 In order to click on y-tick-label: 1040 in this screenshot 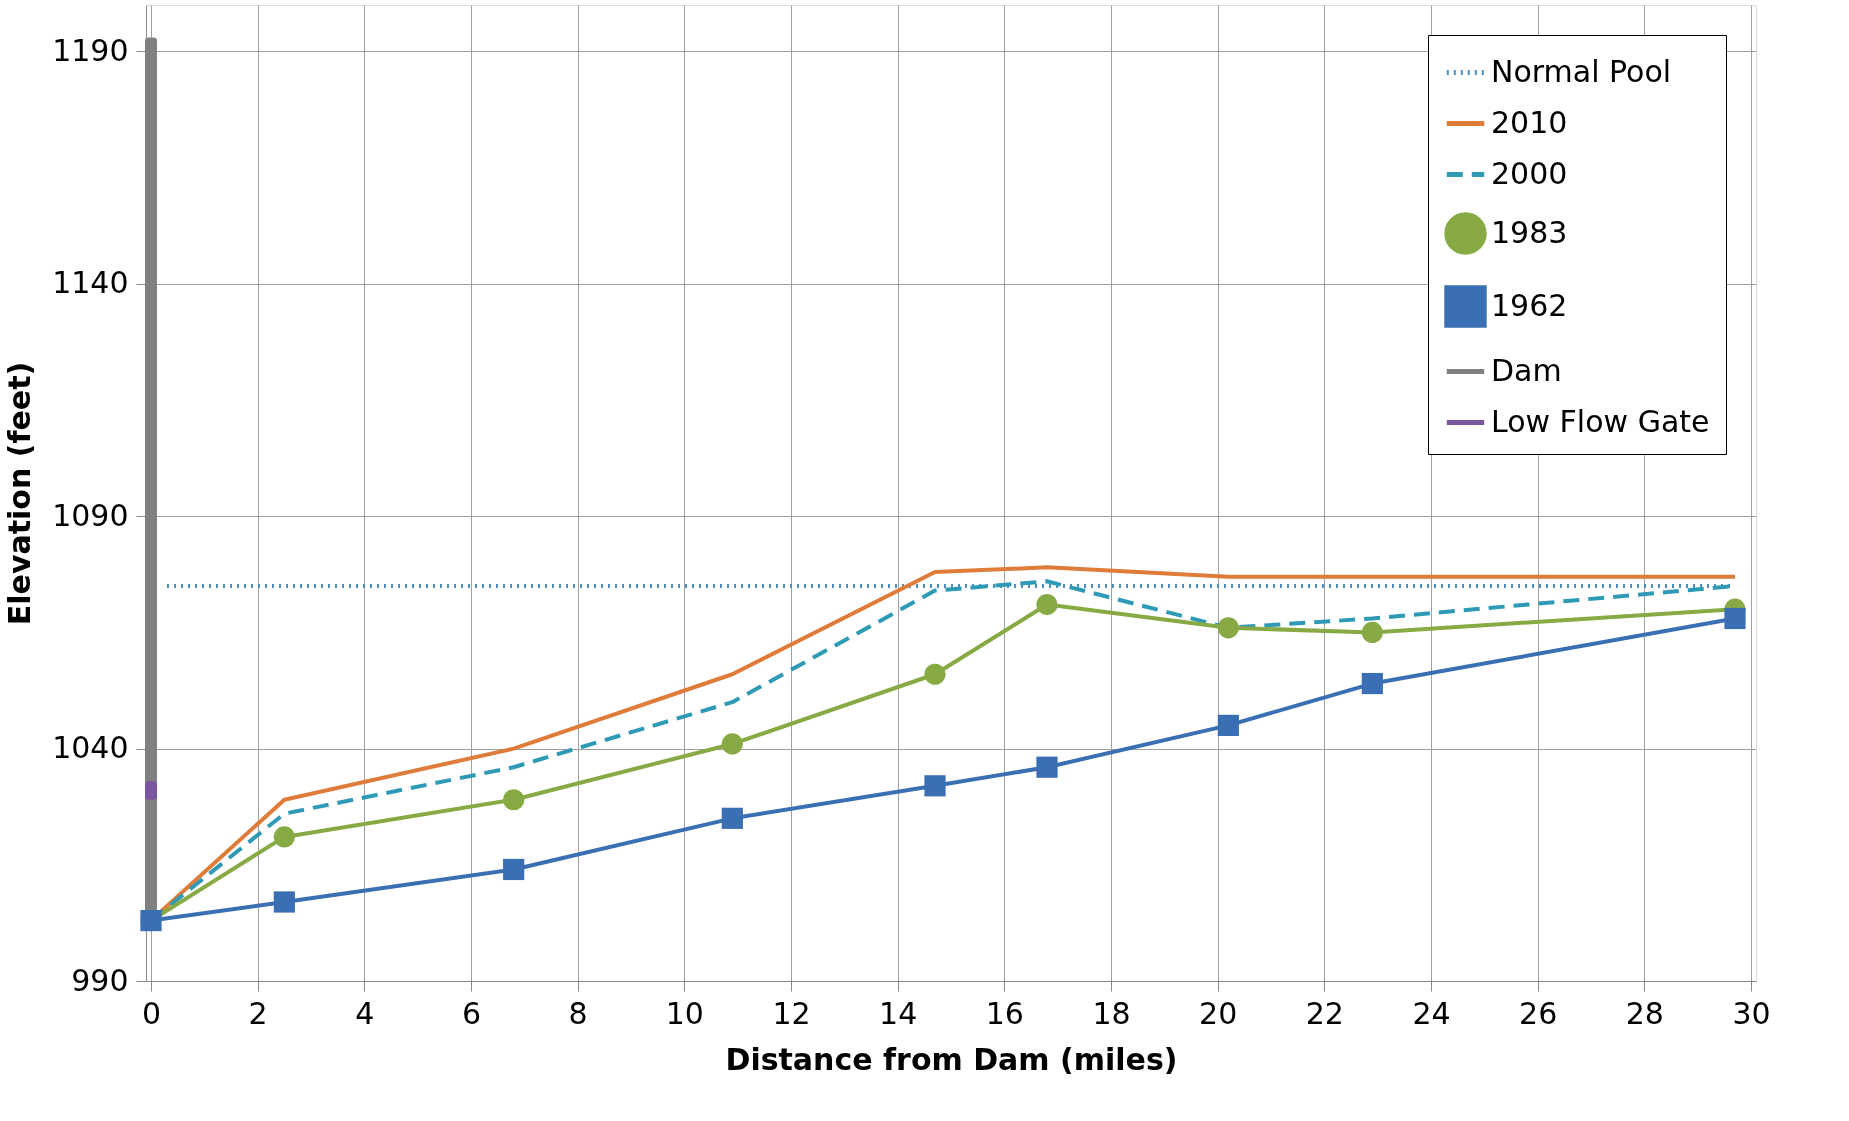, I will do `click(90, 748)`.